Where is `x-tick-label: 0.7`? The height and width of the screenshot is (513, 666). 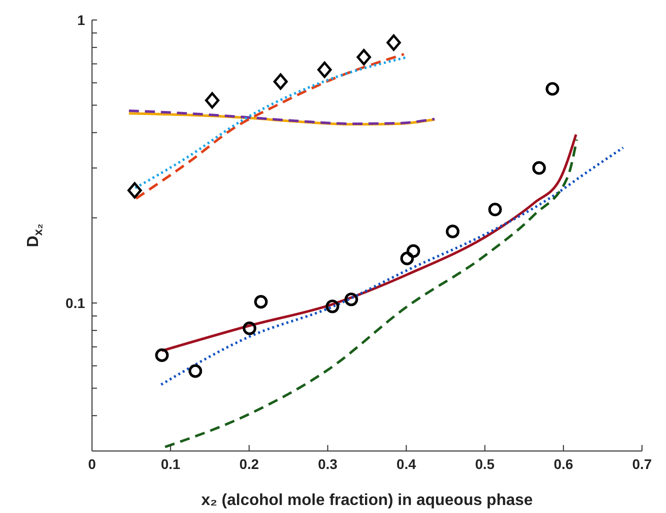 x-tick-label: 0.7 is located at coordinates (642, 464).